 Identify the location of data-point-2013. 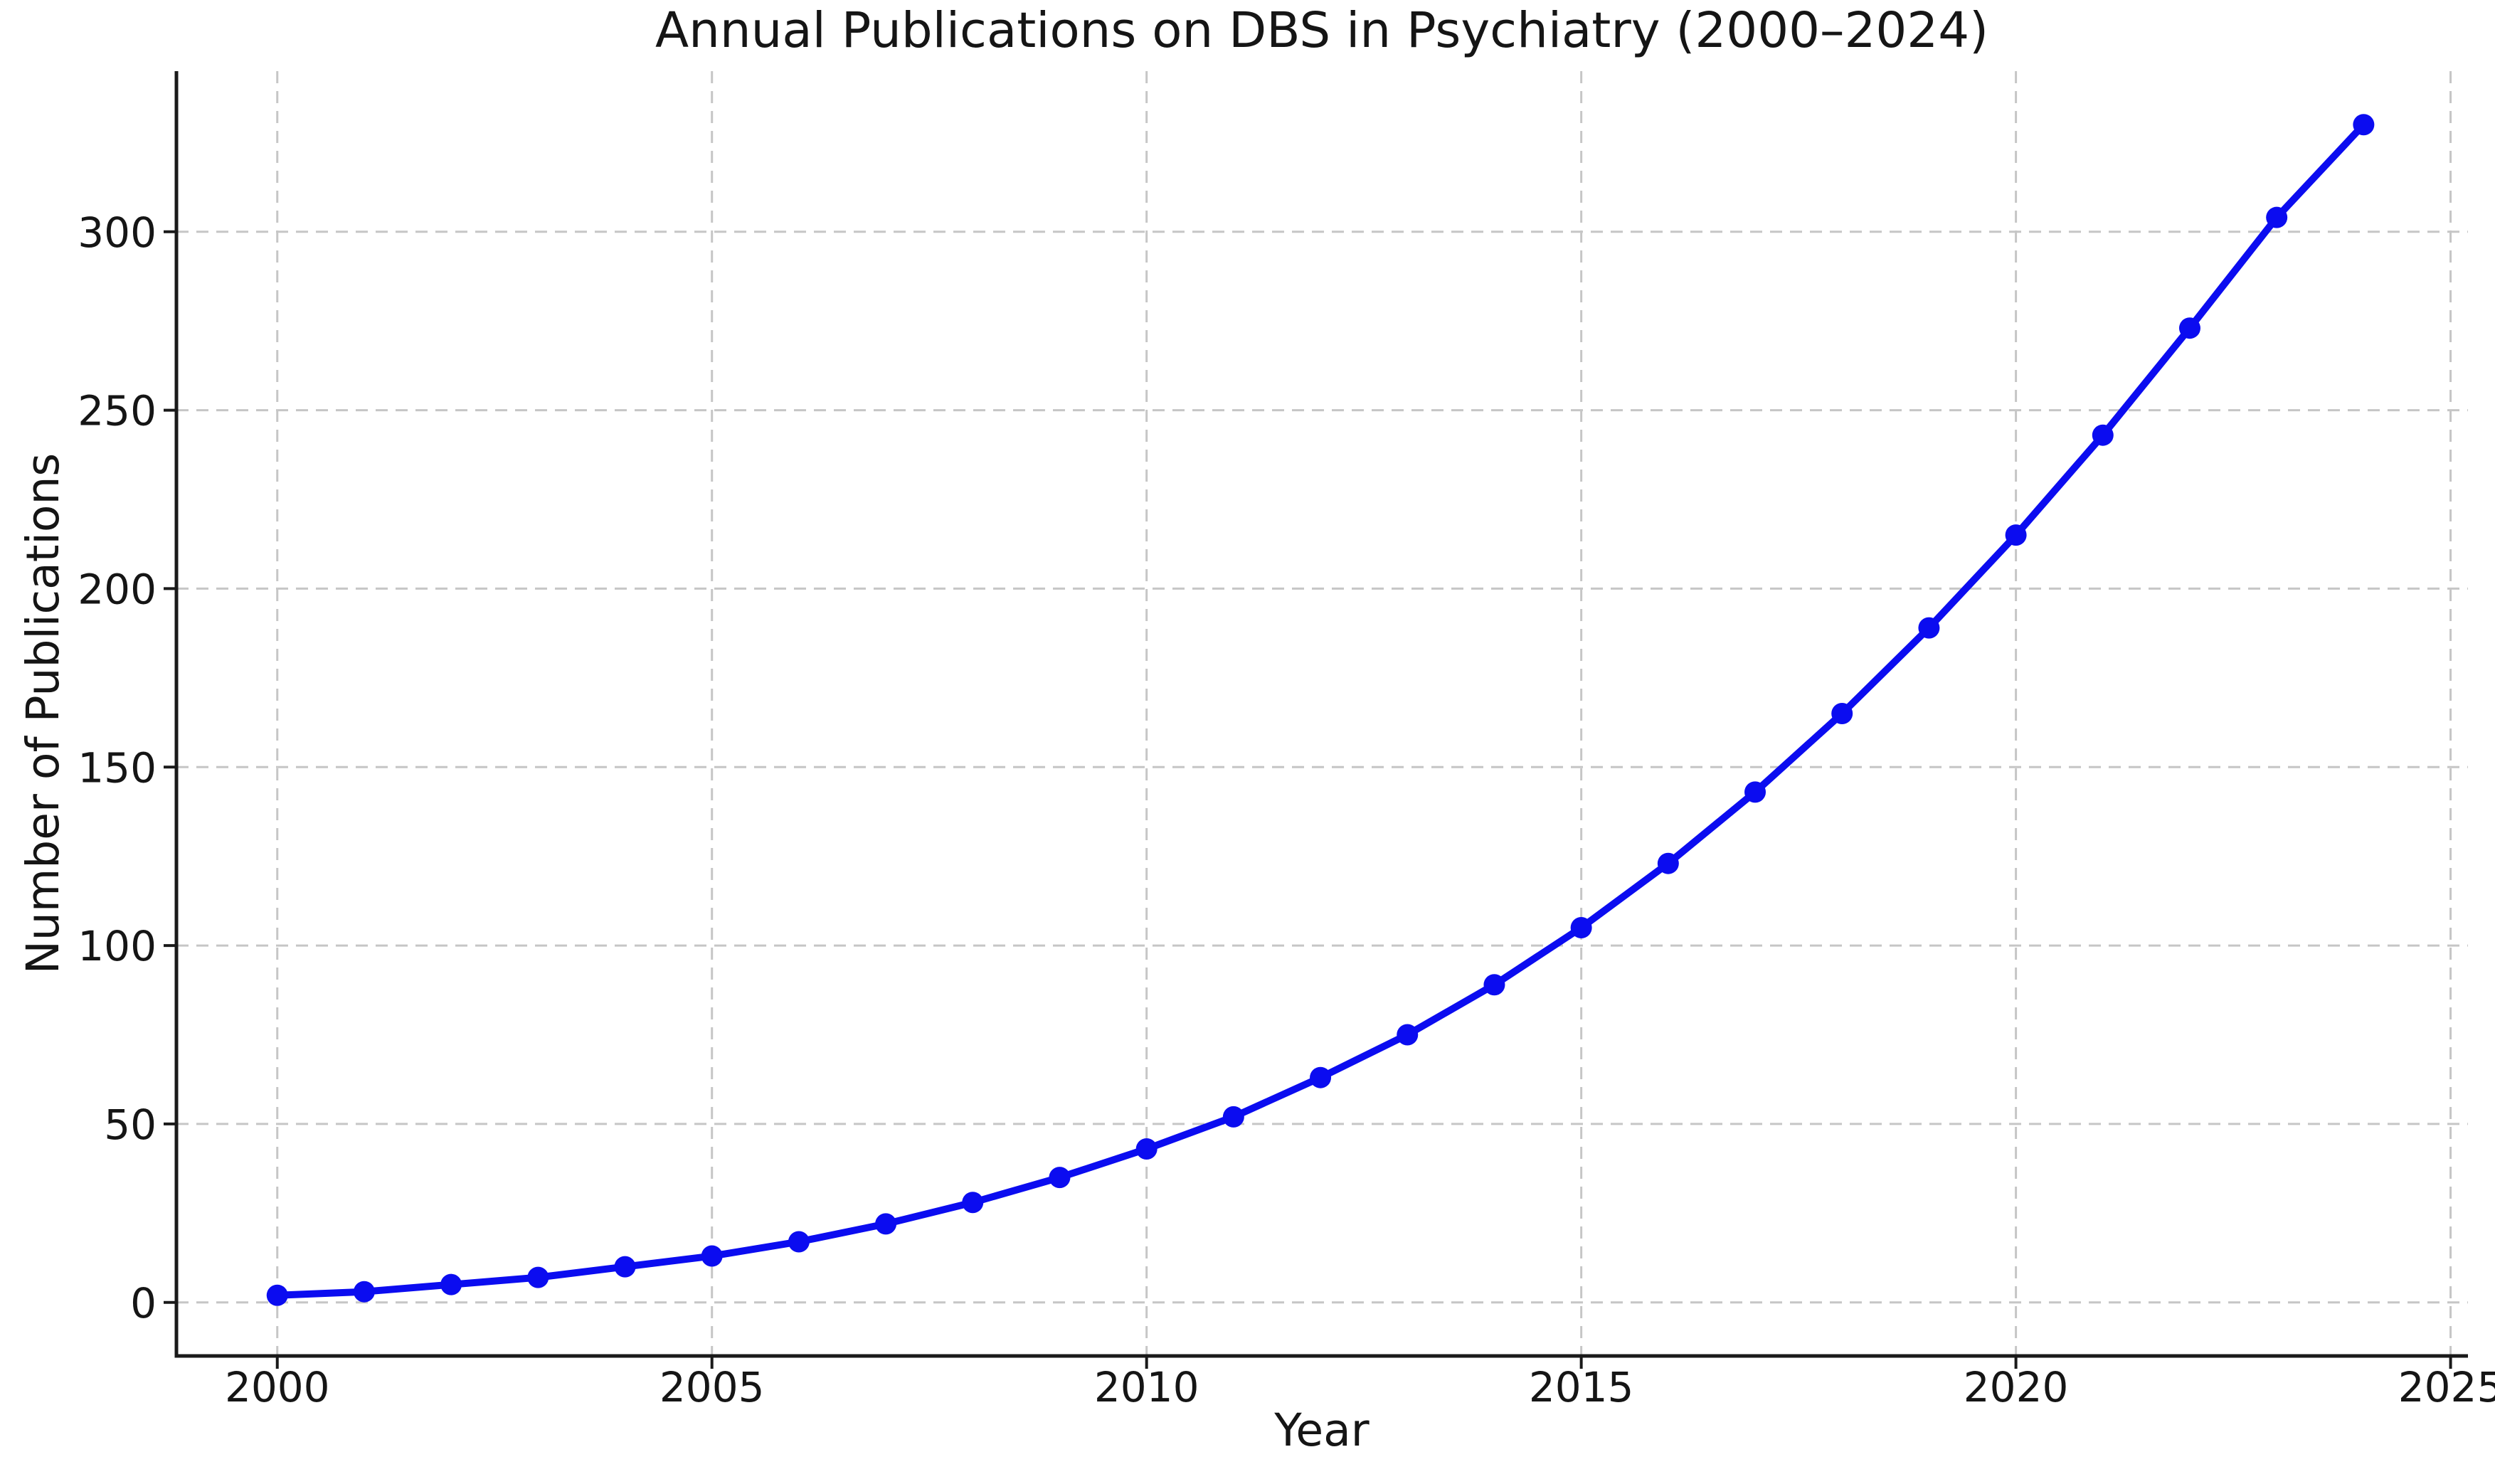
(1408, 1035).